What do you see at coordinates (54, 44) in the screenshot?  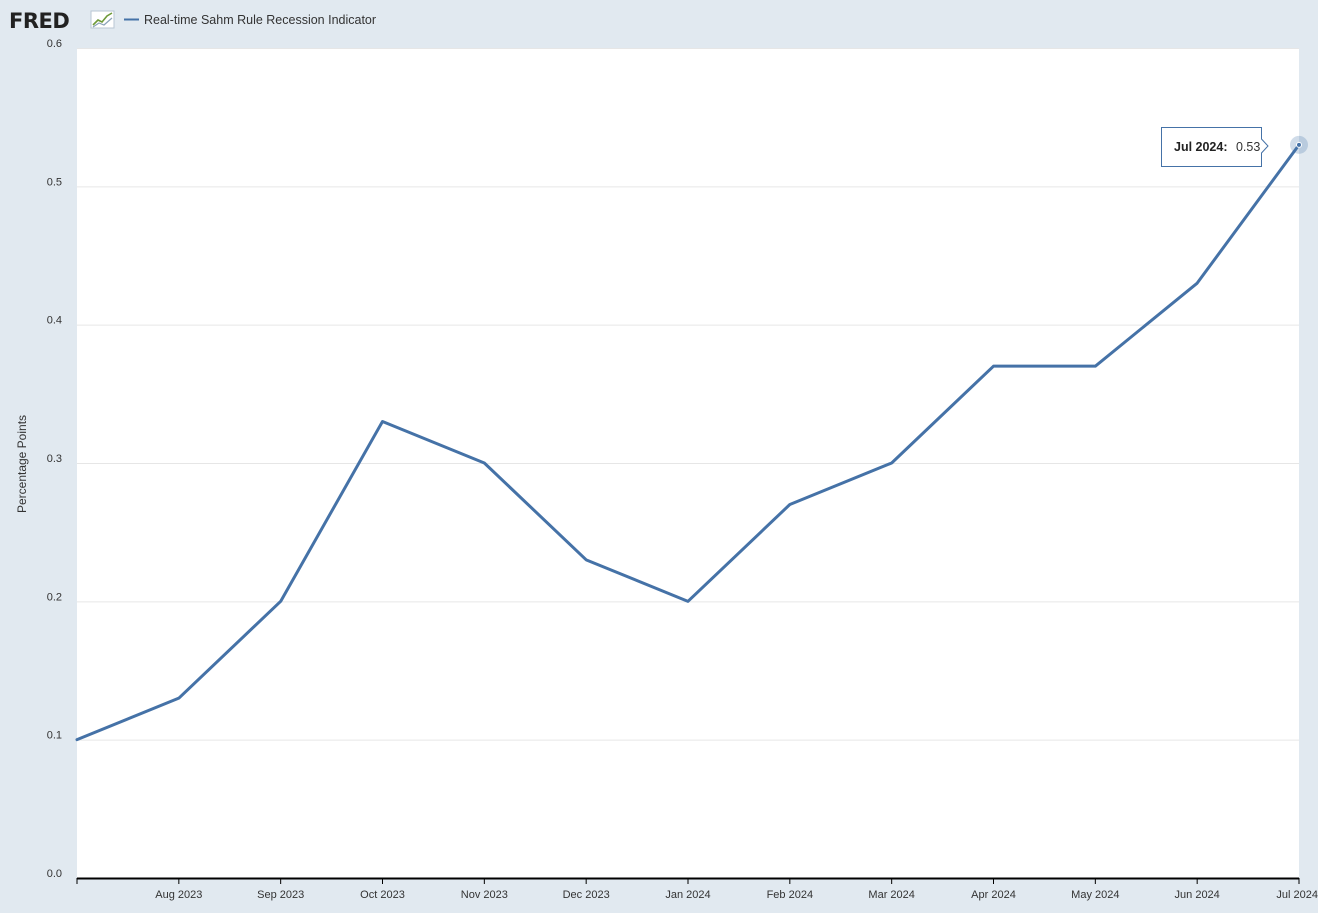 I see `y-tick-label: 0.6` at bounding box center [54, 44].